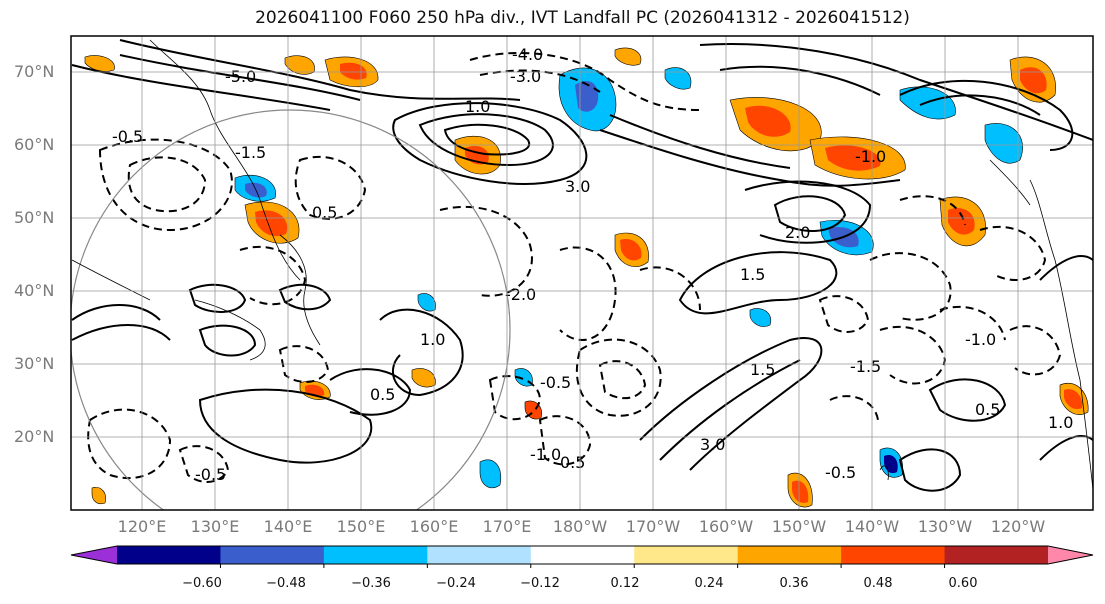 The image size is (1105, 604). Describe the element at coordinates (794, 583) in the screenshot. I see `colorbar-tick-label: 0.36` at that location.